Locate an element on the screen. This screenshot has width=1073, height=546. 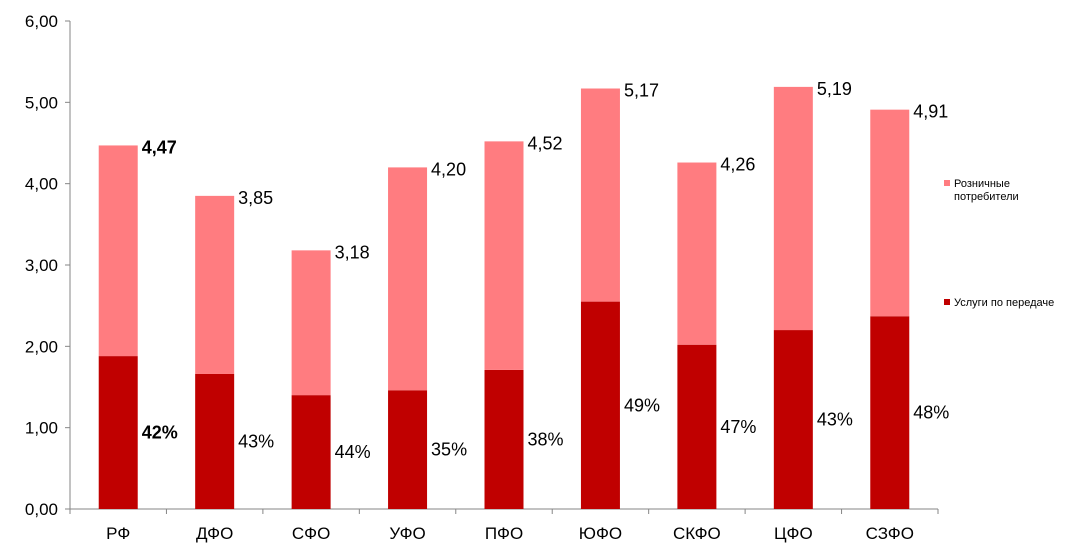
y-tick-label: 4,00 is located at coordinates (41, 184).